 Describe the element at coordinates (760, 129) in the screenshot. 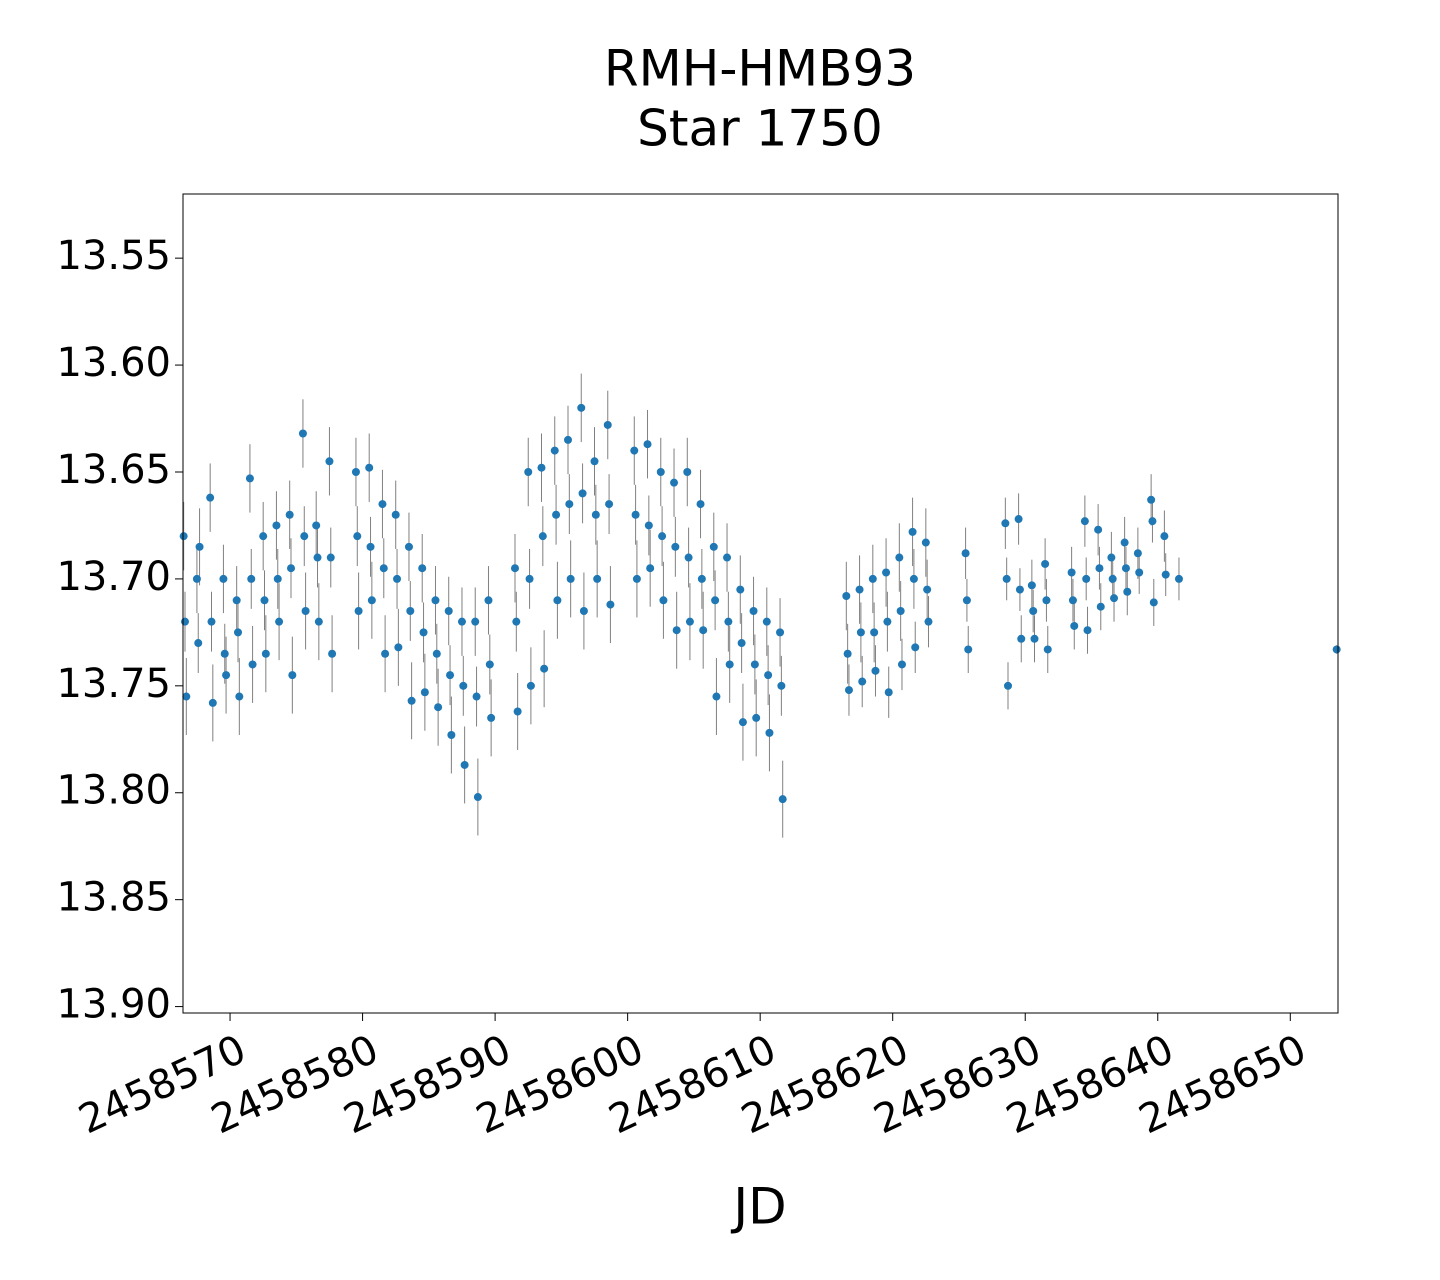

I see `chart-subtitle: Star 1750` at that location.